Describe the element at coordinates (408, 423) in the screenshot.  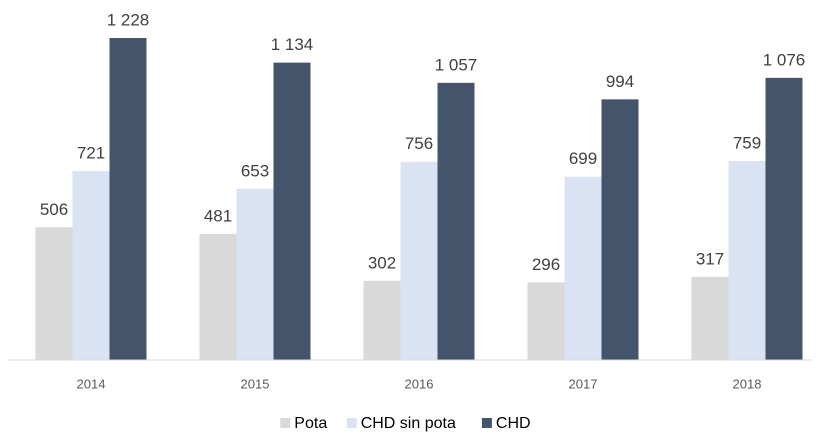
I see `legend-label: CHD sin pota` at that location.